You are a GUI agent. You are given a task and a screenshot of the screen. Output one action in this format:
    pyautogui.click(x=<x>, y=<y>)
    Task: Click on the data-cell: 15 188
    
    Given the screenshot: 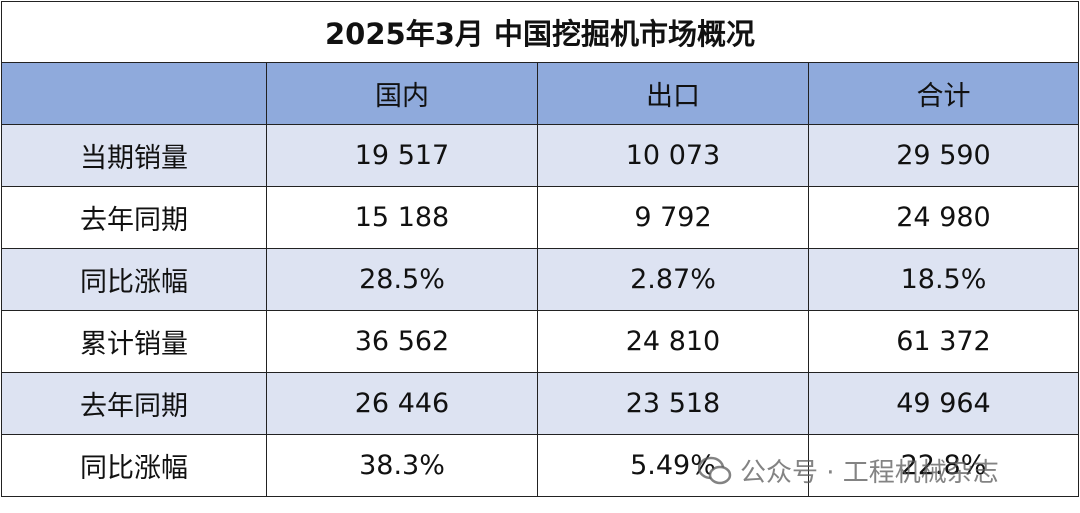 What is the action you would take?
    pyautogui.click(x=402, y=217)
    